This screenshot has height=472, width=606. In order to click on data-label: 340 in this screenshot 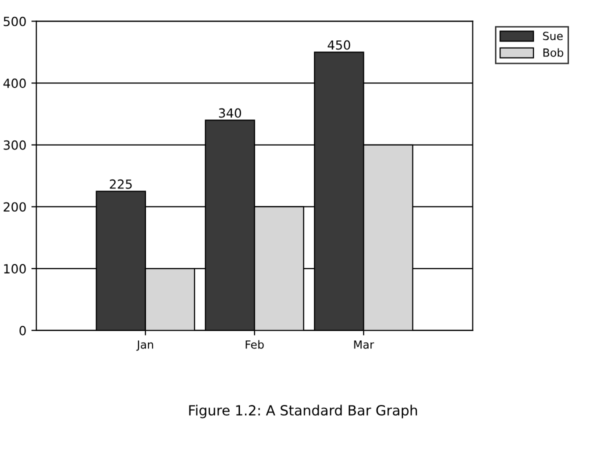, I will do `click(230, 113)`.